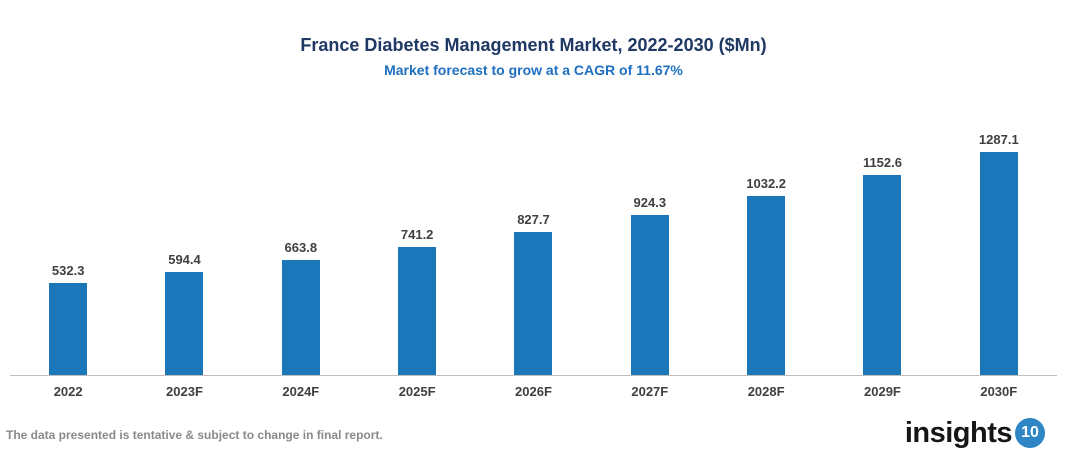 This screenshot has height=454, width=1067. I want to click on category-label: 2025F, so click(417, 391).